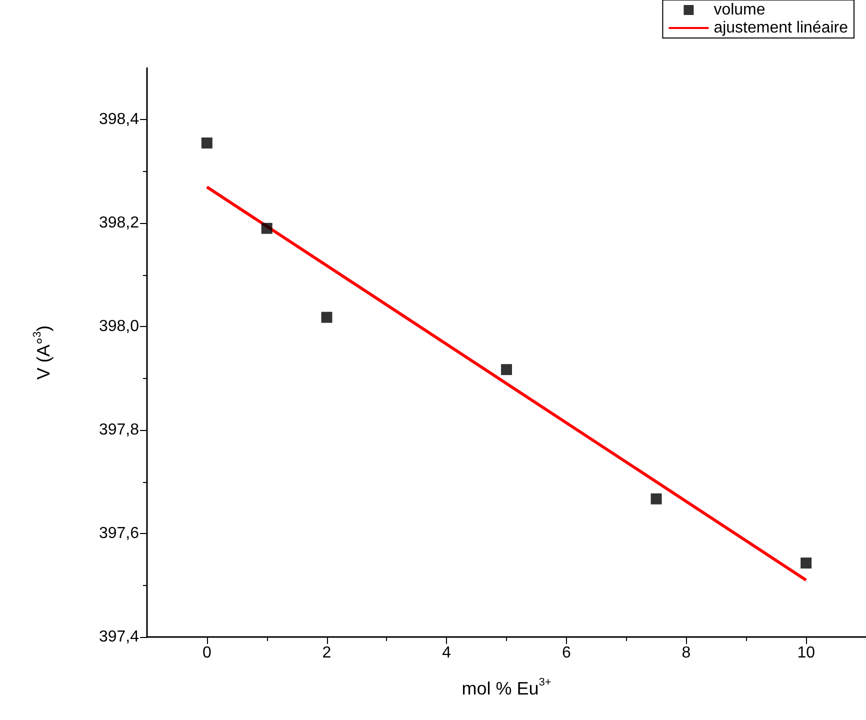 This screenshot has width=866, height=720. I want to click on y-tick-label: 398,4, so click(119, 119).